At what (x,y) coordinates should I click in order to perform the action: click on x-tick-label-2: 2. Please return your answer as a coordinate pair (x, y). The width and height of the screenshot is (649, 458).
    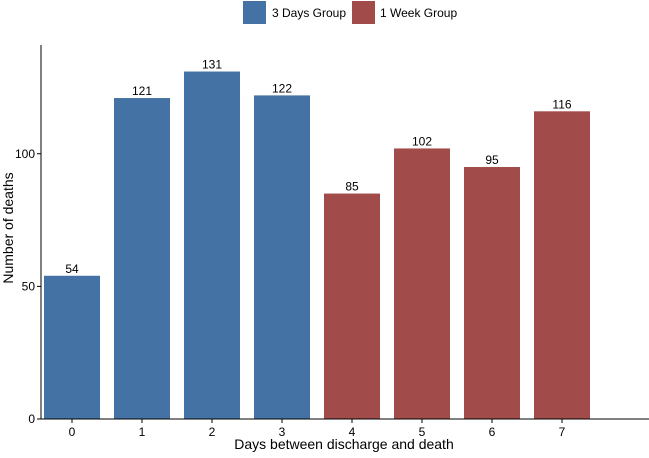
    Looking at the image, I should click on (212, 432).